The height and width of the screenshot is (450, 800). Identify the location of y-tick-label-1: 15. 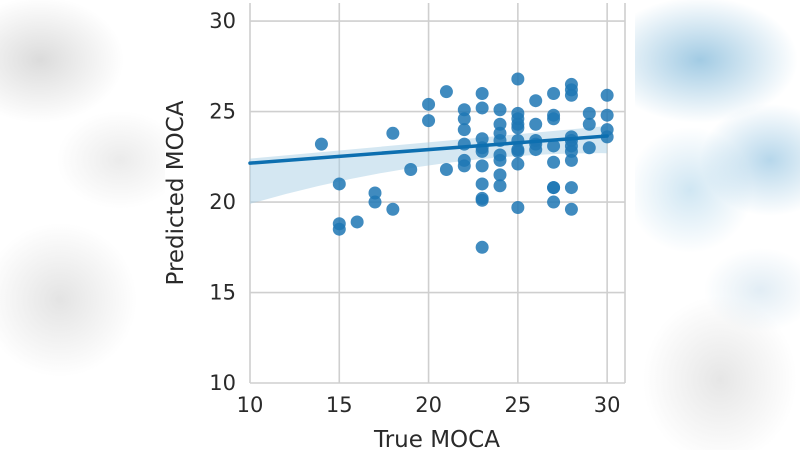
(222, 293).